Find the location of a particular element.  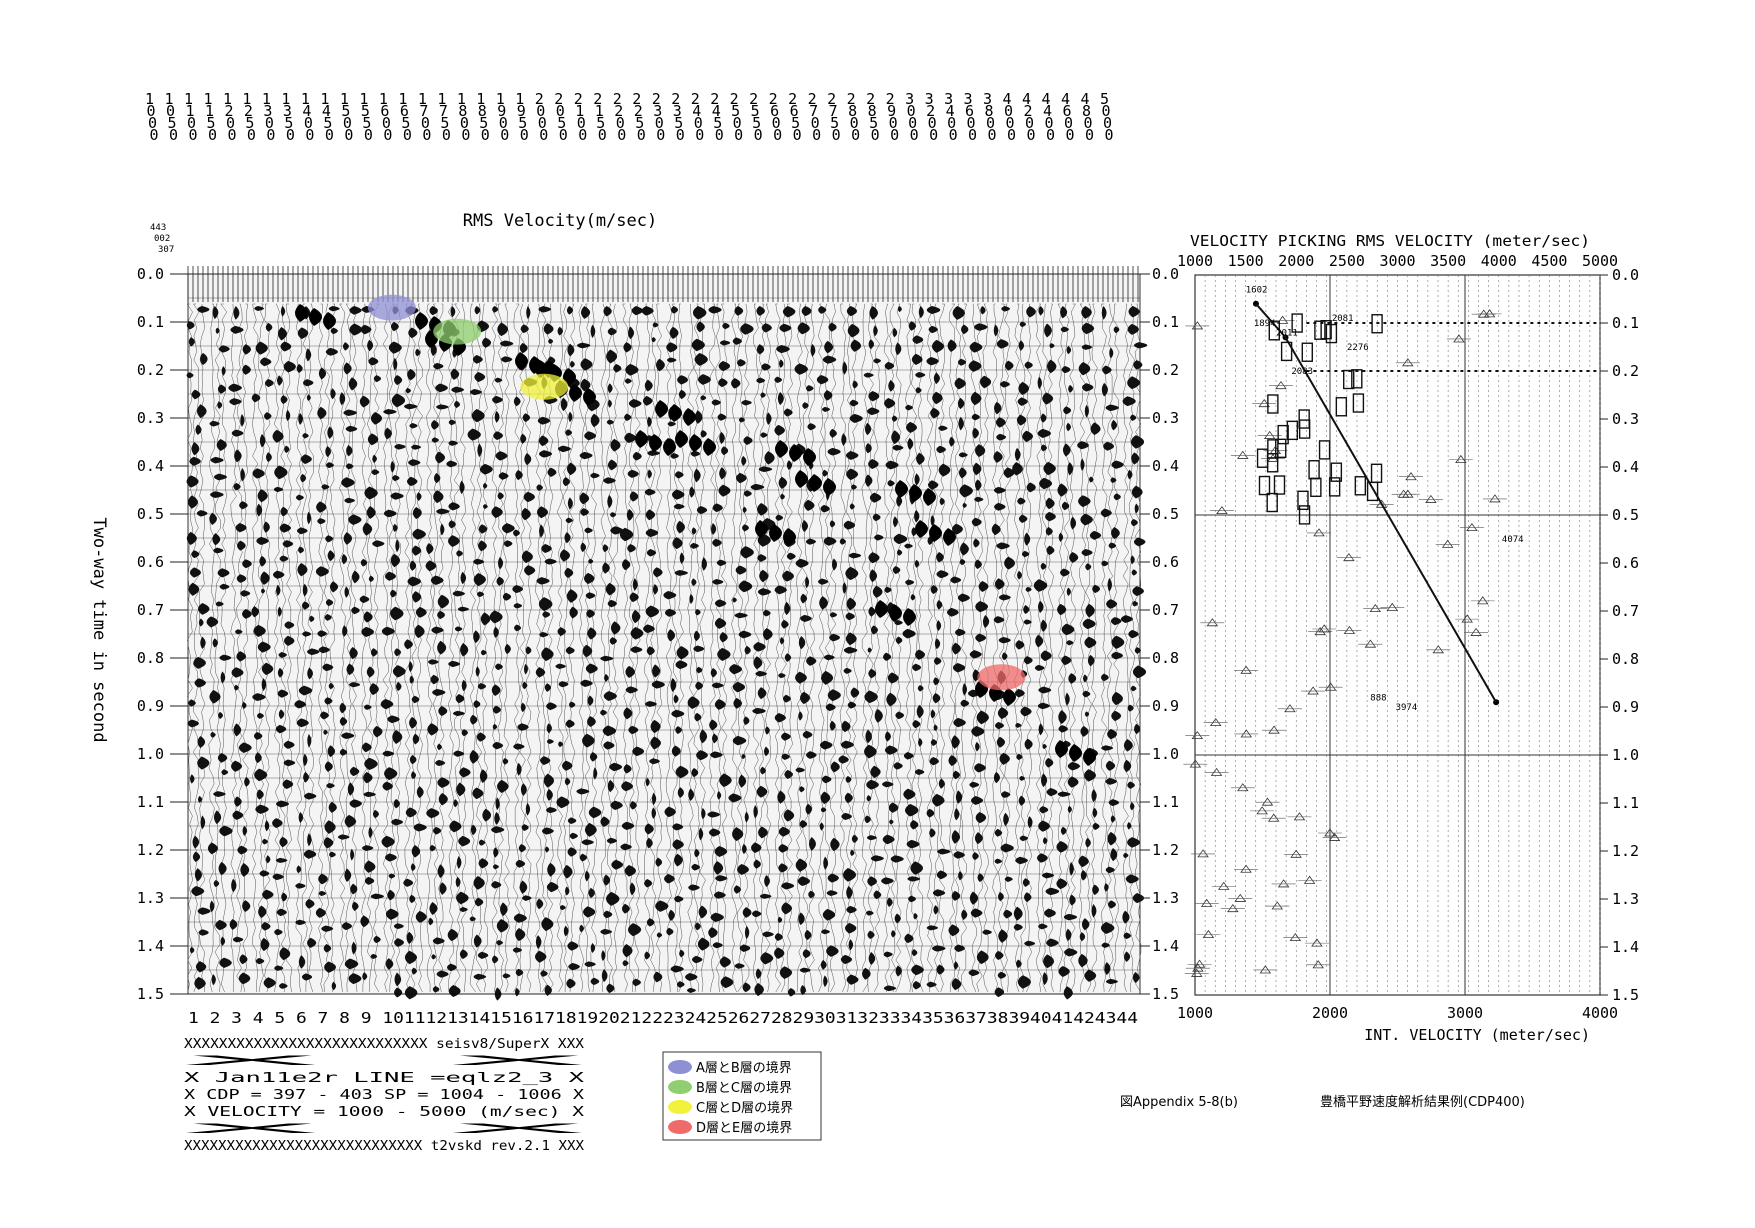

legend-label: B層とC層の境界 is located at coordinates (744, 1088).